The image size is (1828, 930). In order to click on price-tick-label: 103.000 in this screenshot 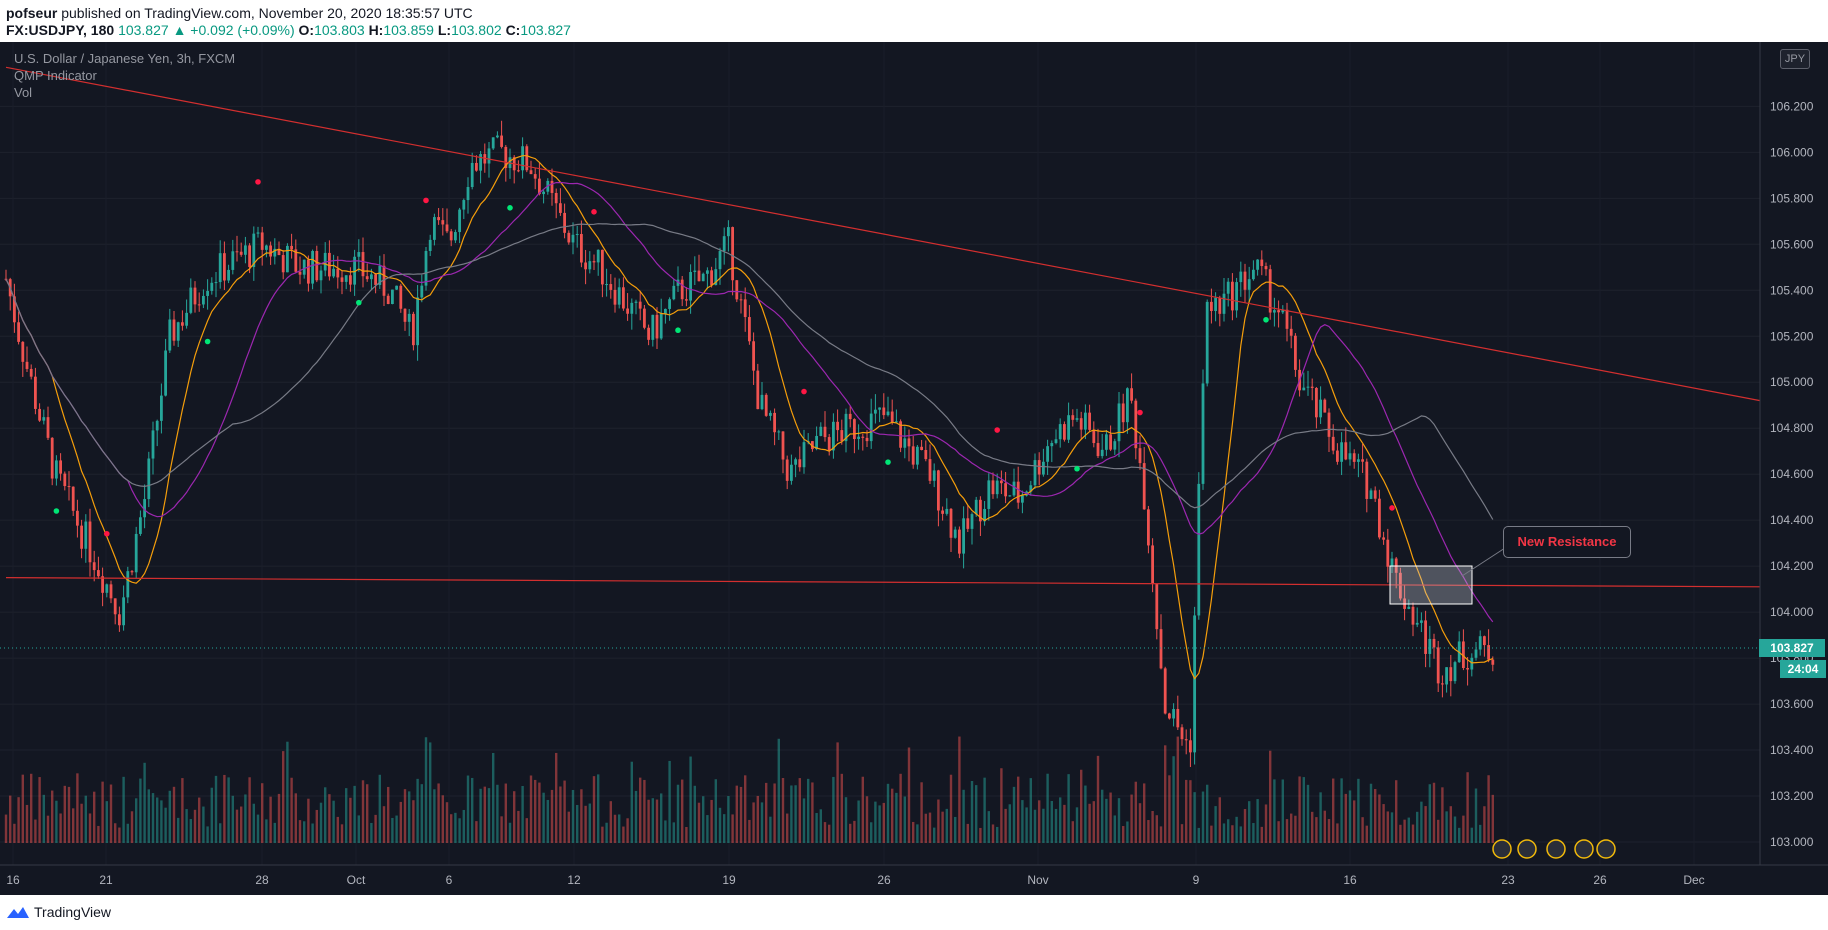, I will do `click(1792, 842)`.